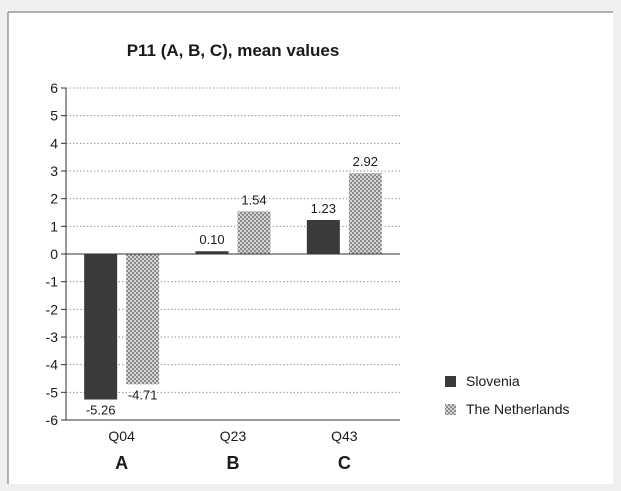 The width and height of the screenshot is (621, 491). Describe the element at coordinates (493, 381) in the screenshot. I see `legend-label-slovenia: Slovenia` at that location.